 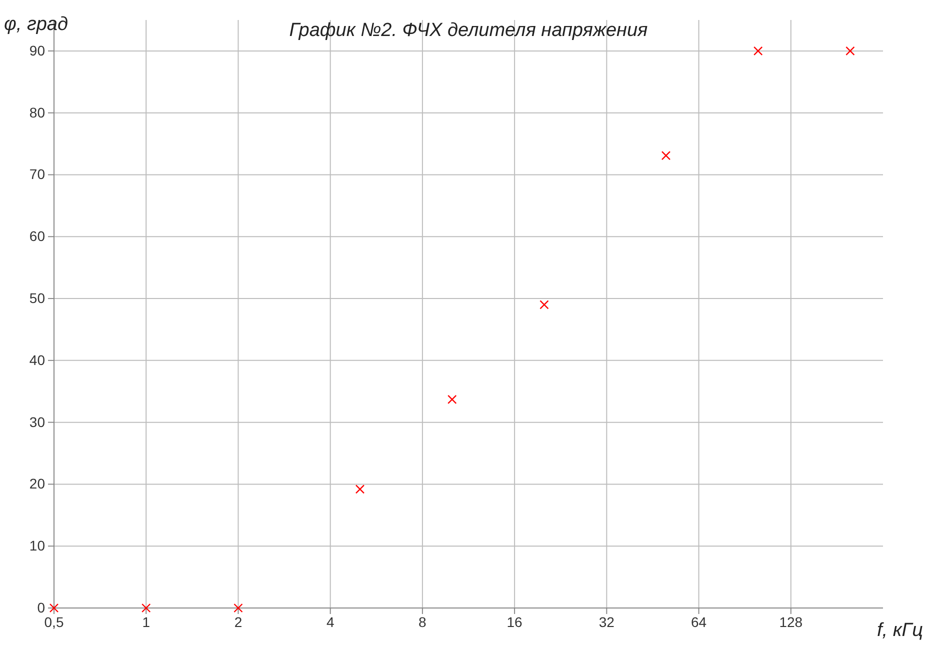 What do you see at coordinates (900, 630) in the screenshot?
I see `x-axis-title: f, кГц` at bounding box center [900, 630].